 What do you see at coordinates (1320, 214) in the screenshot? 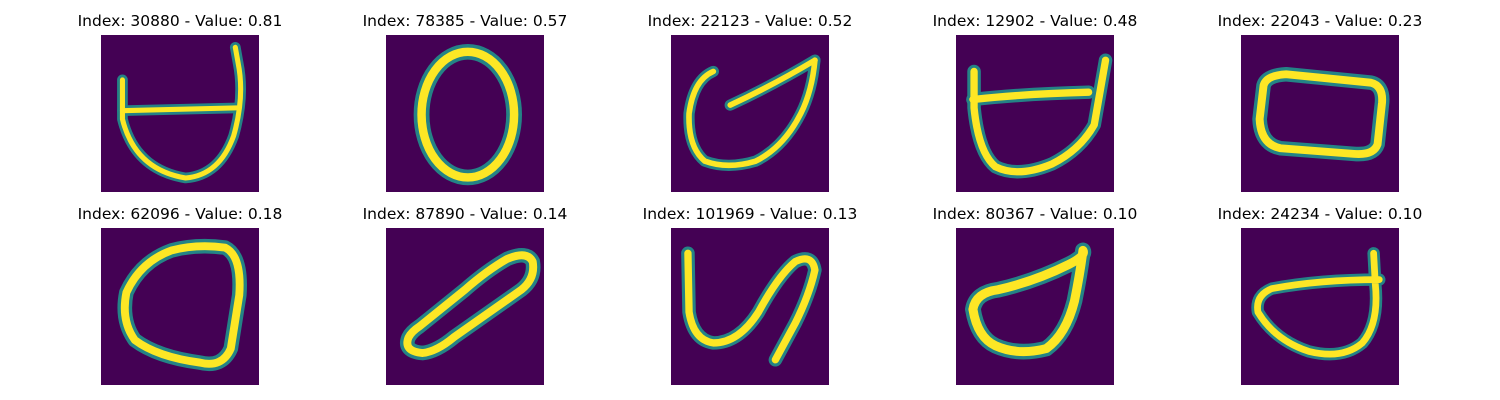
I see `panel-title: Index: 24234 - Value: 0.10` at bounding box center [1320, 214].